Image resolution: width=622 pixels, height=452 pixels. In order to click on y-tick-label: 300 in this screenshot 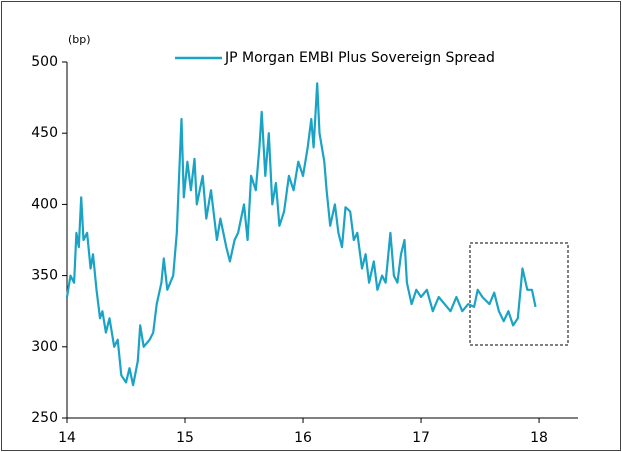, I will do `click(44, 347)`.